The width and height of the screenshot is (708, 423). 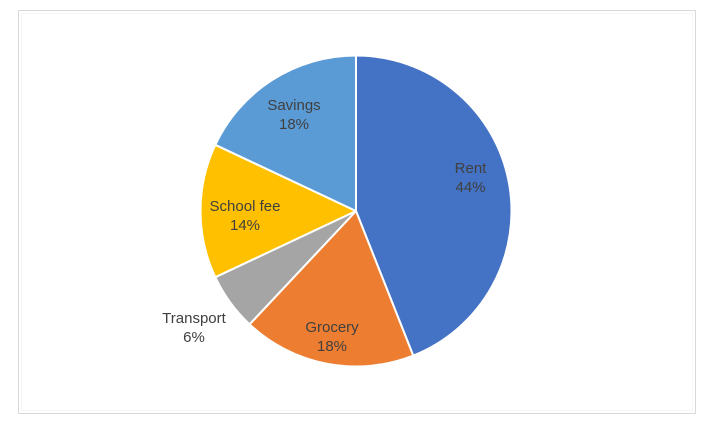 What do you see at coordinates (194, 318) in the screenshot?
I see `svg-text: Transport` at bounding box center [194, 318].